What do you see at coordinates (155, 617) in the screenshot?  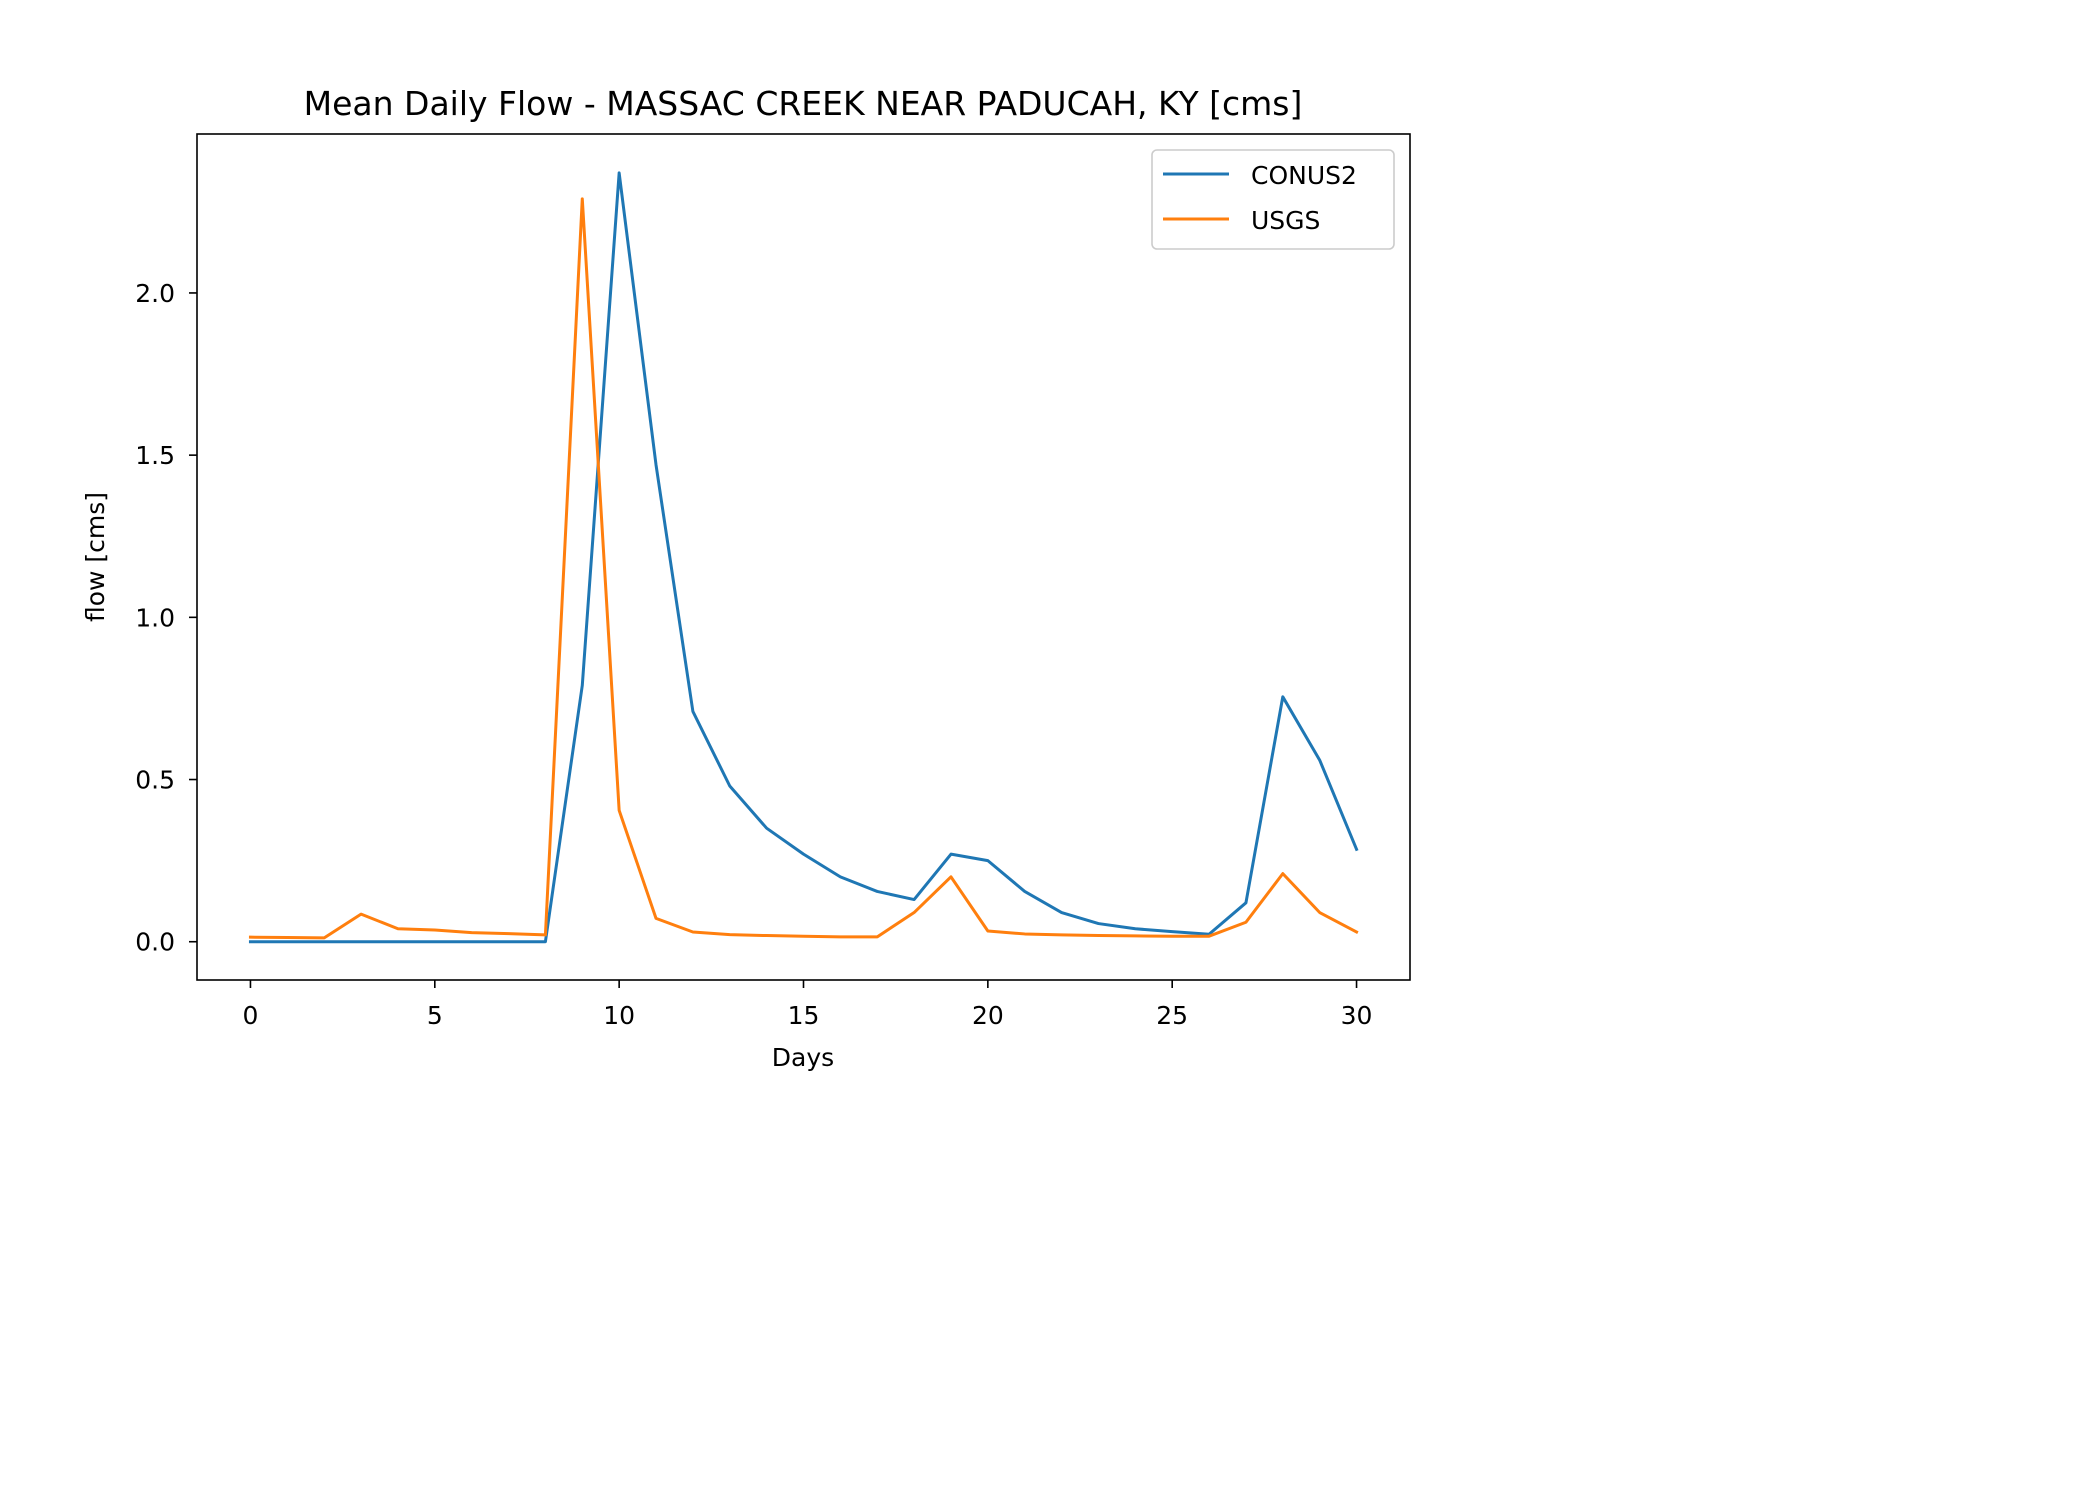 I see `y-tick-label: 1.0` at bounding box center [155, 617].